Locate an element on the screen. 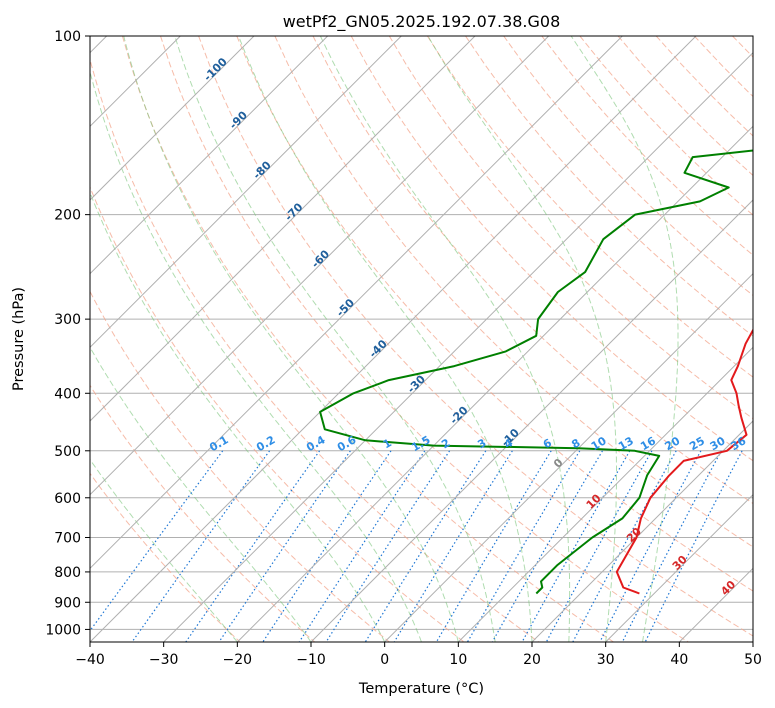  y-tick-label: 300 is located at coordinates (67, 320).